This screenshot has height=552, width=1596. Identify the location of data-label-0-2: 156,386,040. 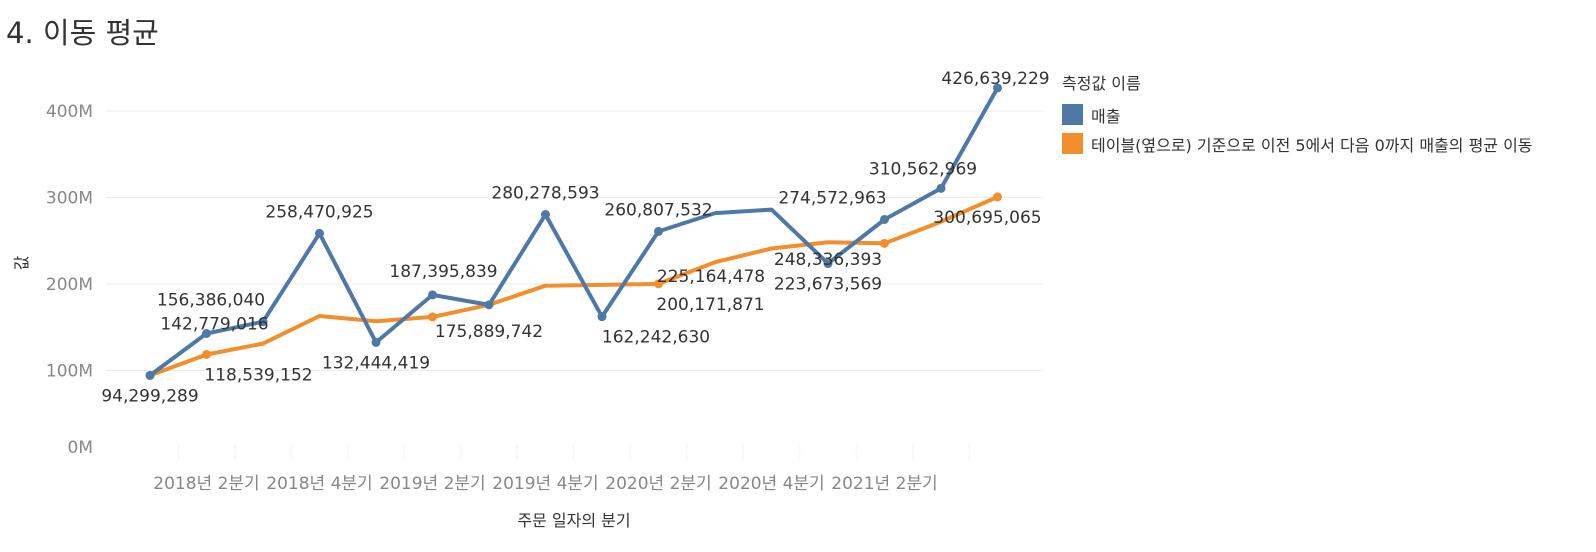
(211, 301).